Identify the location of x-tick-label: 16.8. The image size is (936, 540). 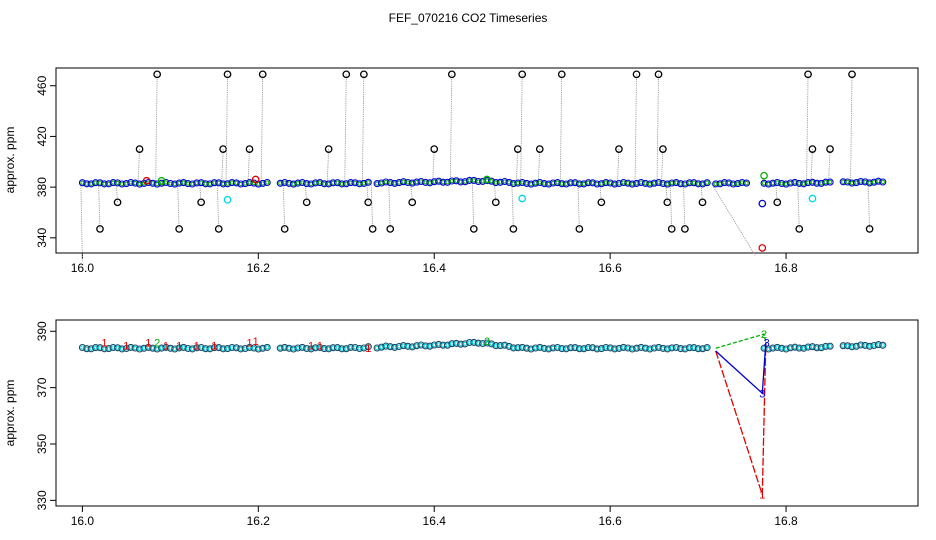
(786, 268).